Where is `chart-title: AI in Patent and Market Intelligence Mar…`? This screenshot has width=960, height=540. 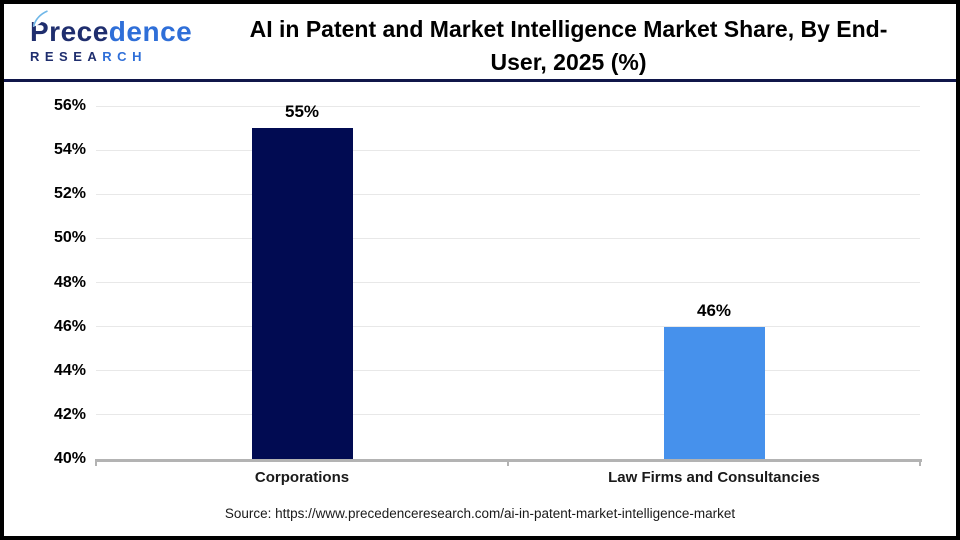
chart-title: AI in Patent and Market Intelligence Mar… is located at coordinates (568, 46).